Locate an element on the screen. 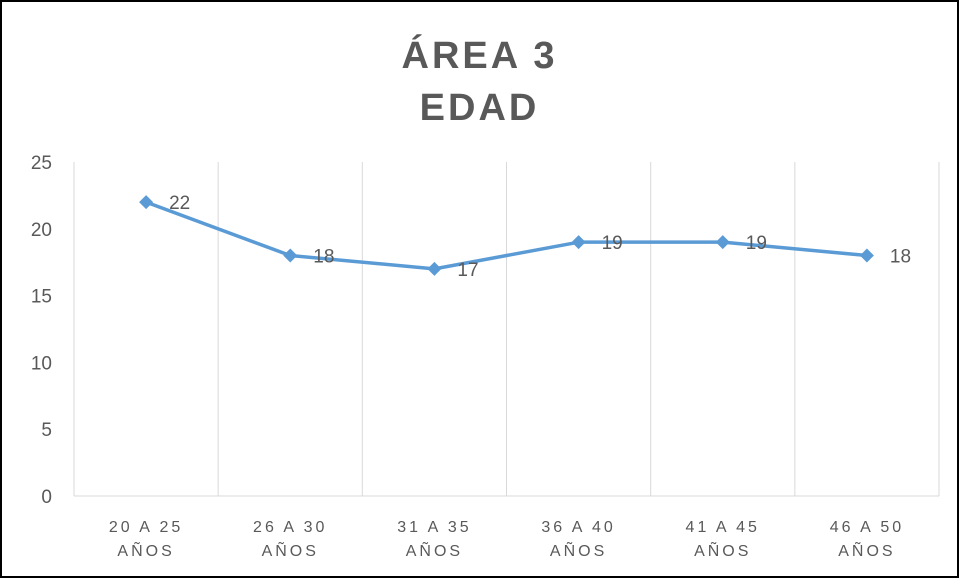 The width and height of the screenshot is (959, 578). y-tick-label: 5 is located at coordinates (46, 430).